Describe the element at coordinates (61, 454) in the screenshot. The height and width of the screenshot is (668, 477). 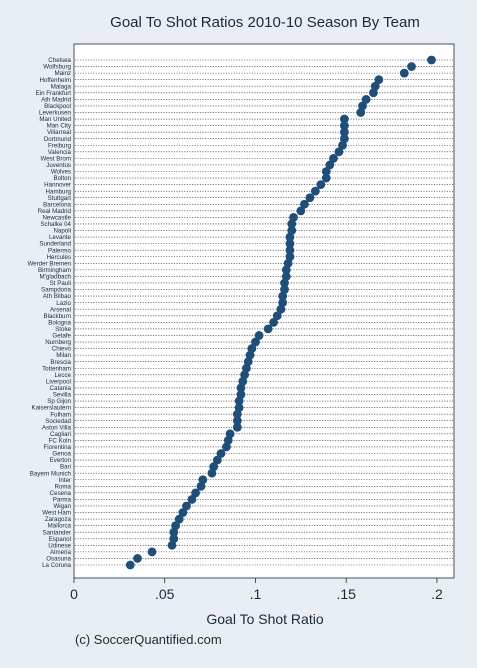
I see `team-label: Genoa` at that location.